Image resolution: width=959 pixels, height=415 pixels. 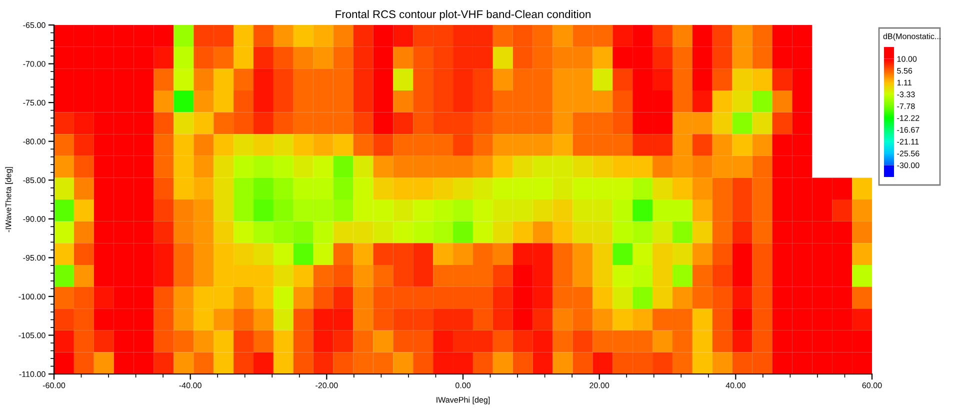 I want to click on x-tick-label: 60.00, so click(x=872, y=385).